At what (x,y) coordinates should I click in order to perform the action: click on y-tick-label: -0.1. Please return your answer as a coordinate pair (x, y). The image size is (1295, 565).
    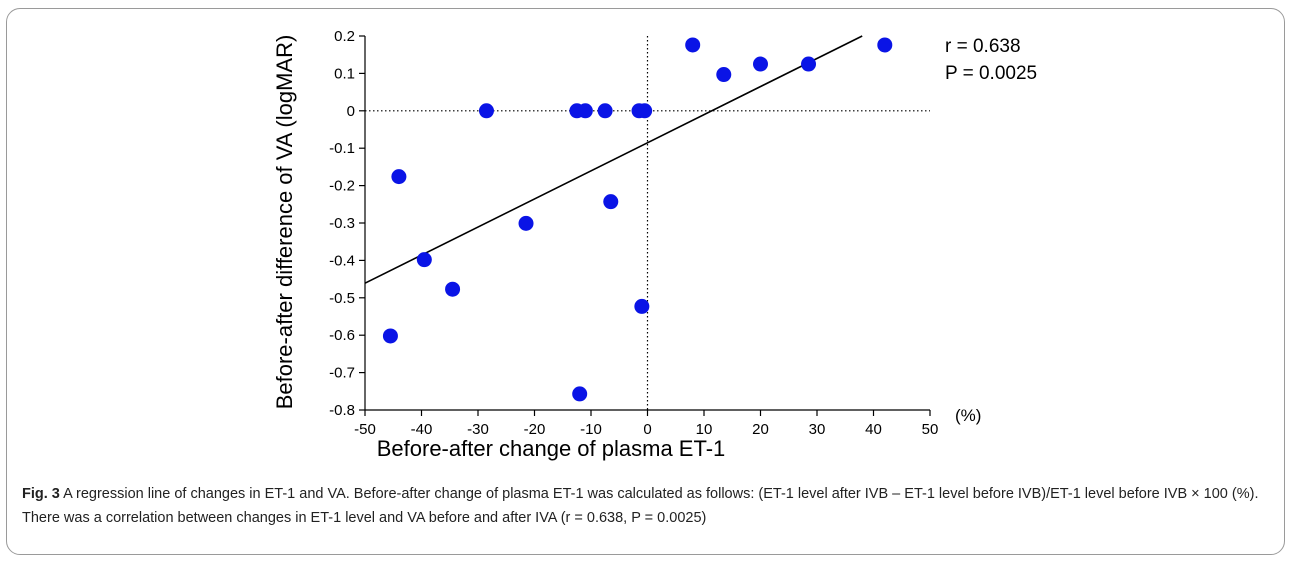
    Looking at the image, I should click on (342, 148).